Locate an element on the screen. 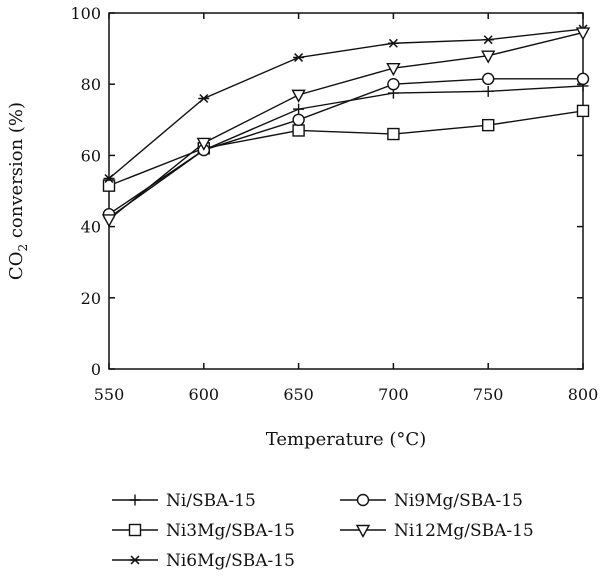 The height and width of the screenshot is (581, 600). x-axis-label: Temperature (°C) is located at coordinates (346, 439).